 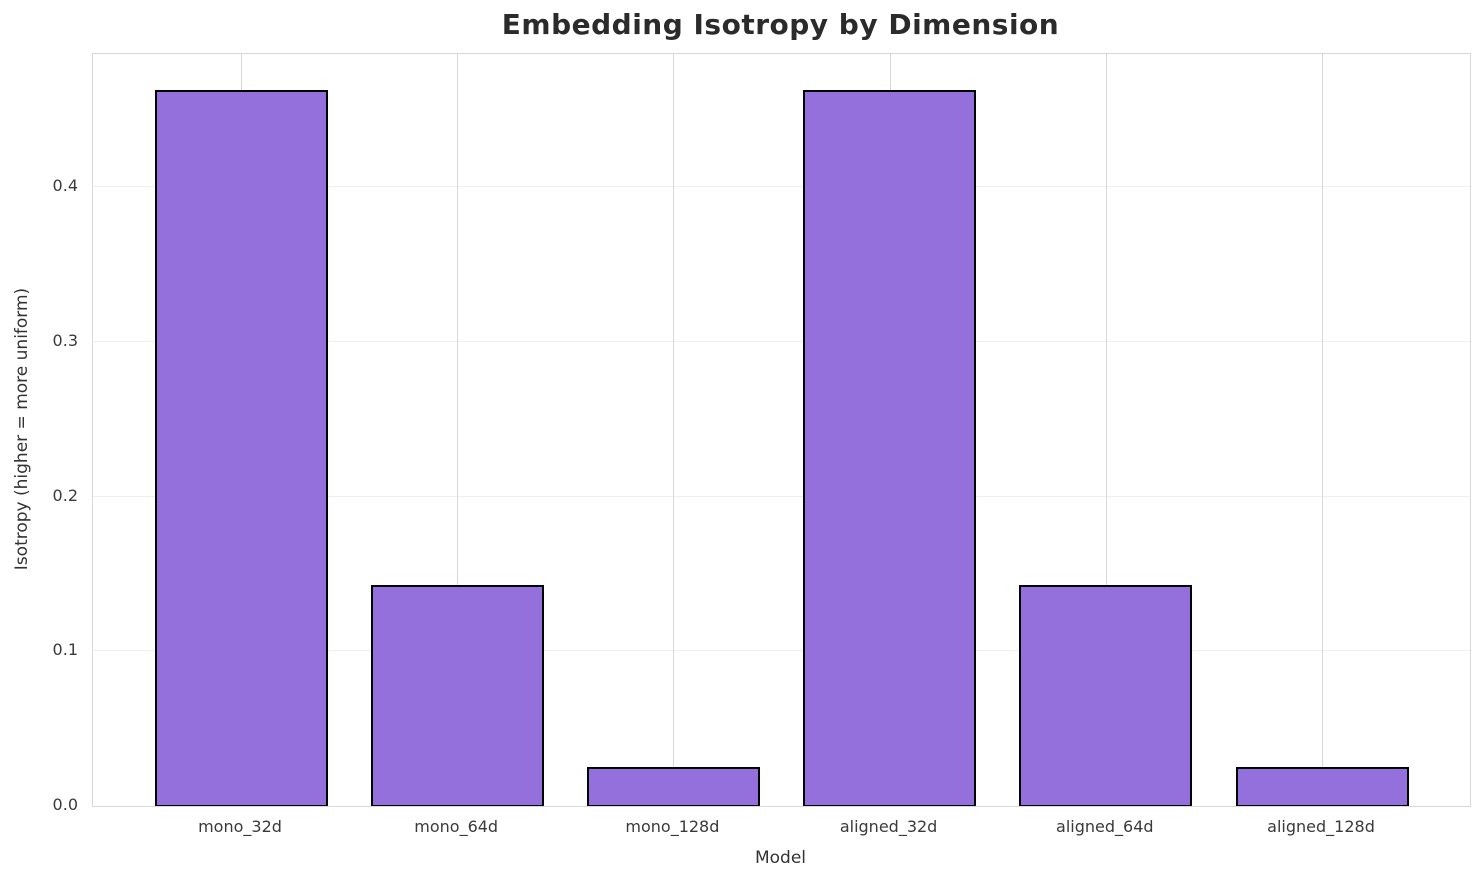 I want to click on x-tick-label: mono_32d, so click(x=240, y=826).